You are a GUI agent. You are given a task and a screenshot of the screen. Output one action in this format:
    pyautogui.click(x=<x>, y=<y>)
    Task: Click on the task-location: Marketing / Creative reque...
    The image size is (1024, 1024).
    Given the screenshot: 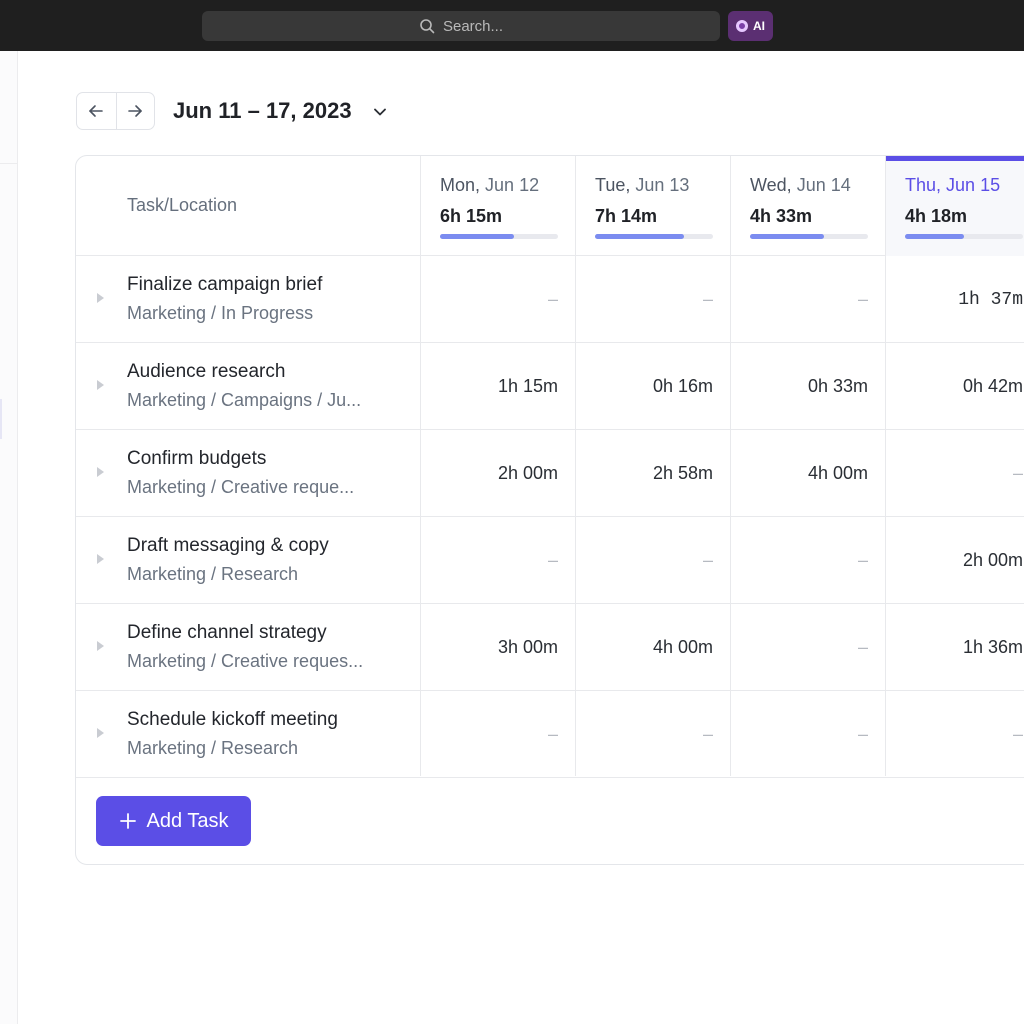 What is the action you would take?
    pyautogui.click(x=241, y=487)
    